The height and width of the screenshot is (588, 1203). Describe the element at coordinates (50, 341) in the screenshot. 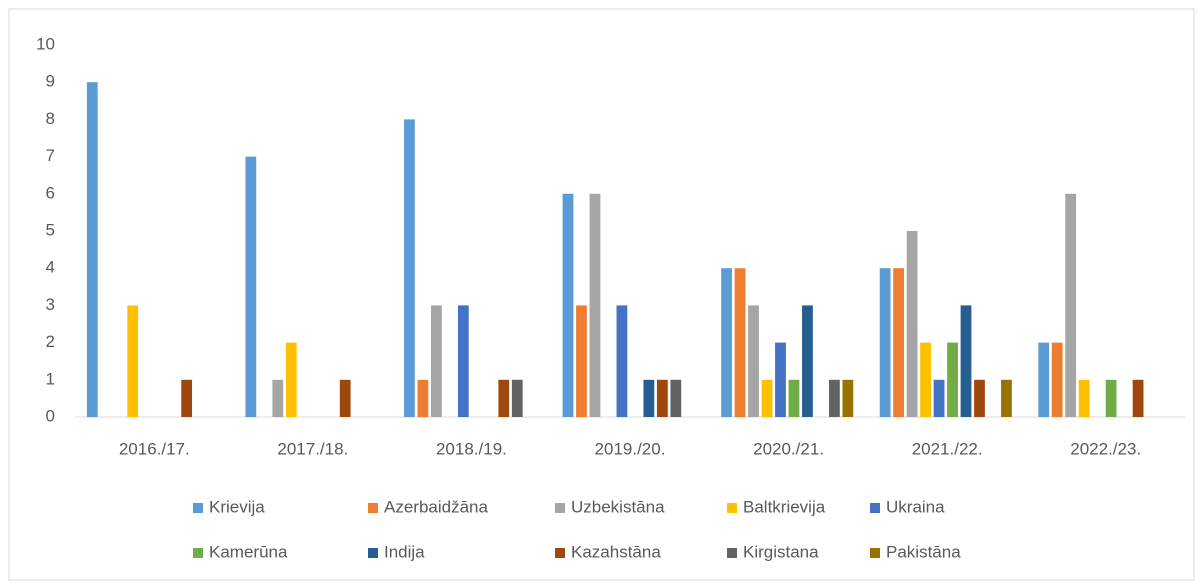

I see `y-tick-label: 2` at that location.